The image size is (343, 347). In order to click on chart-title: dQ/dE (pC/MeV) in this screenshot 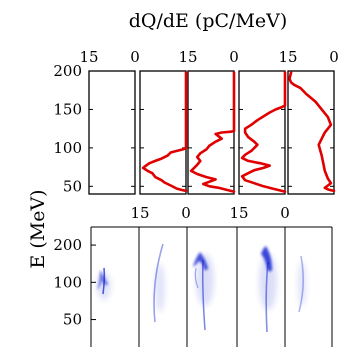, I will do `click(208, 21)`.